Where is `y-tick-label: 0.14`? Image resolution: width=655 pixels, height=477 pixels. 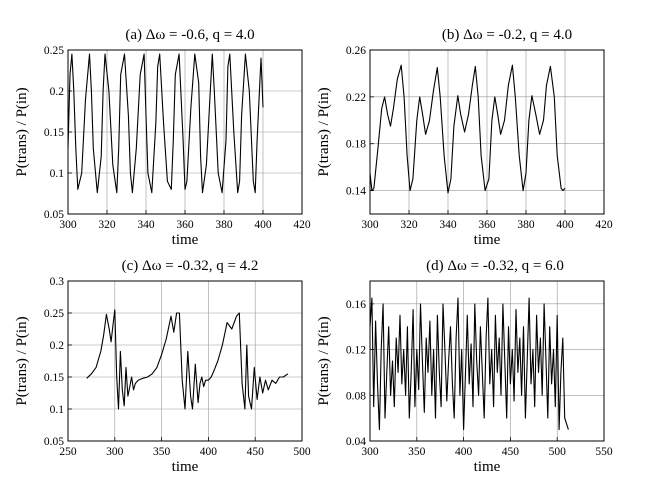 y-tick-label: 0.14 is located at coordinates (356, 192).